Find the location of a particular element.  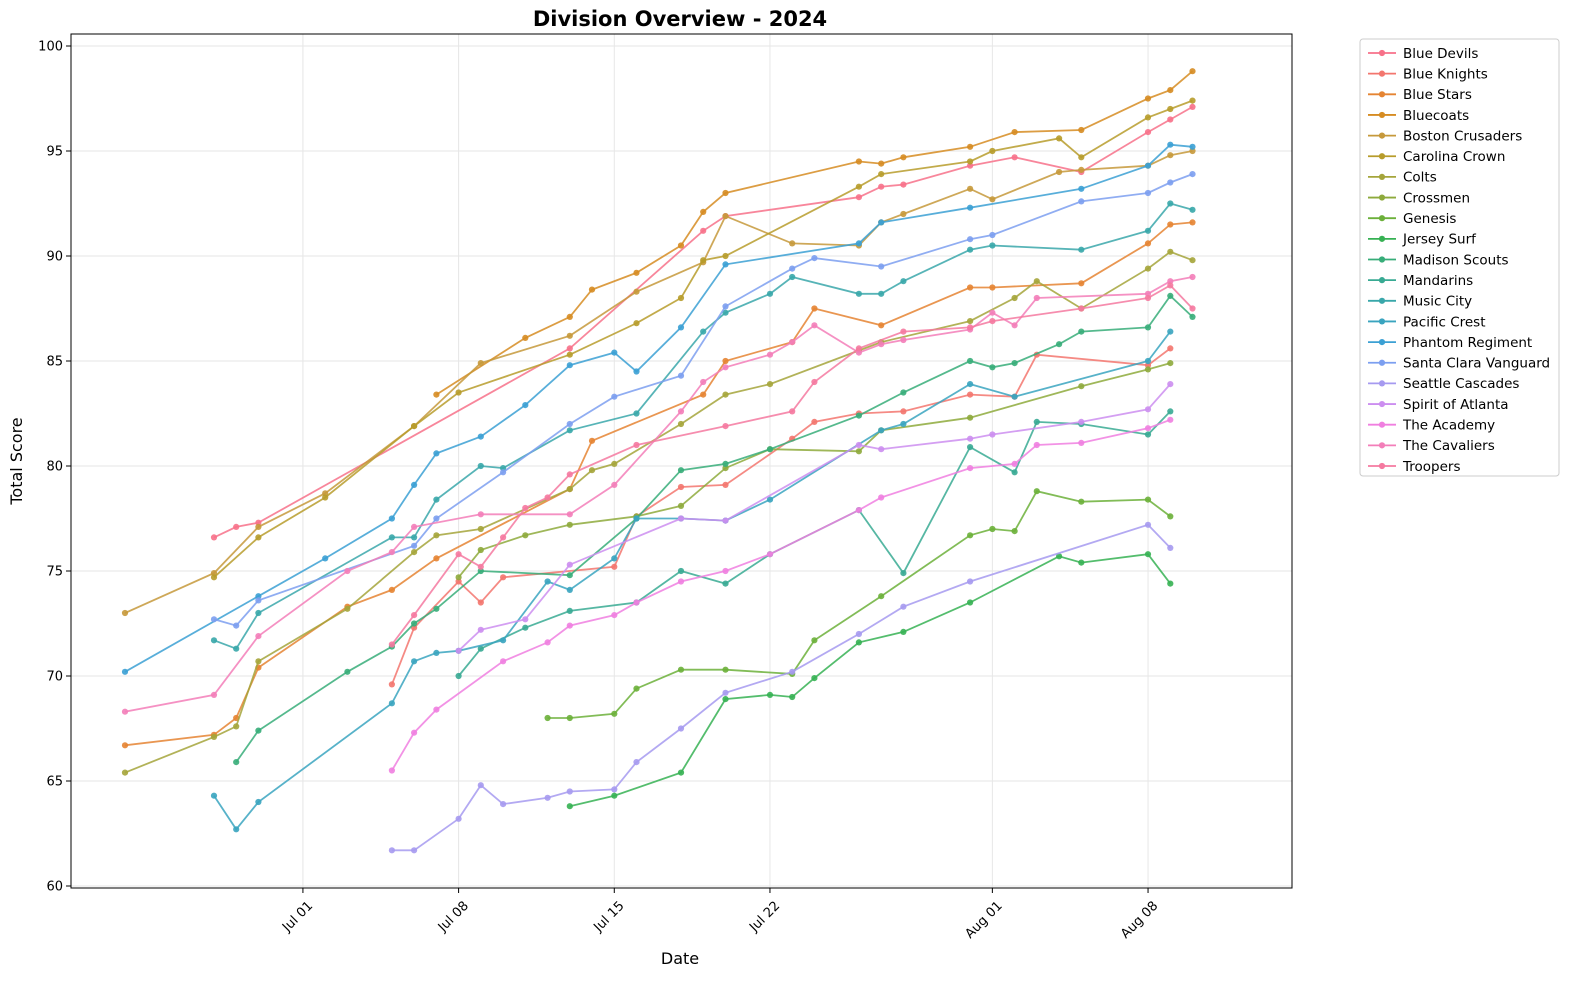

legend-entry: Spirit of Atlanta is located at coordinates (1438, 405).